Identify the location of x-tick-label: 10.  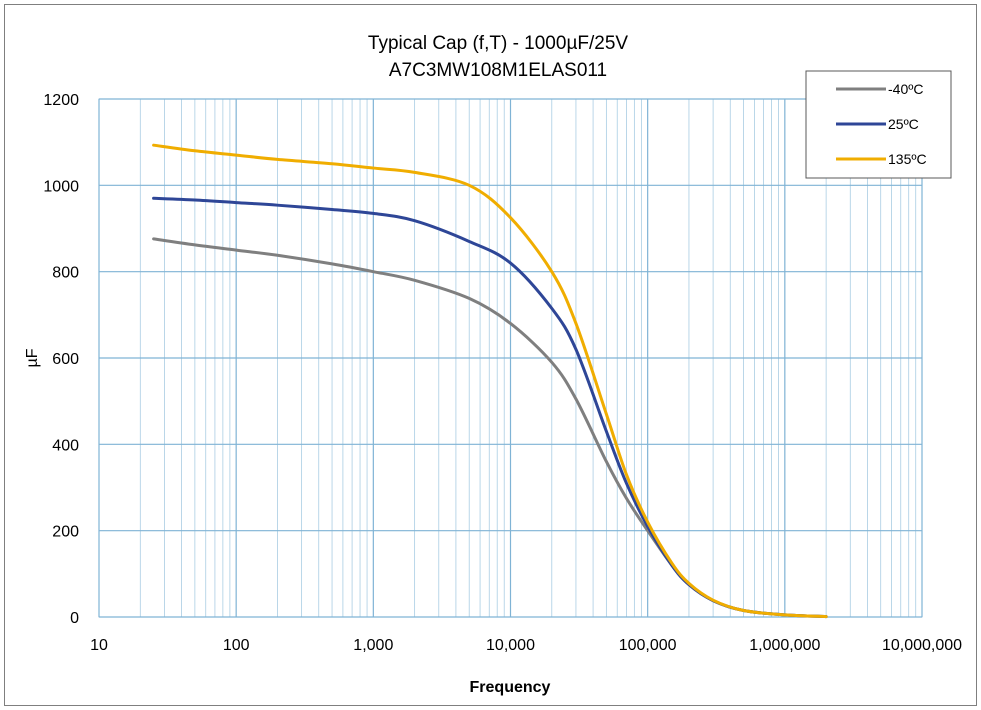
(99, 645).